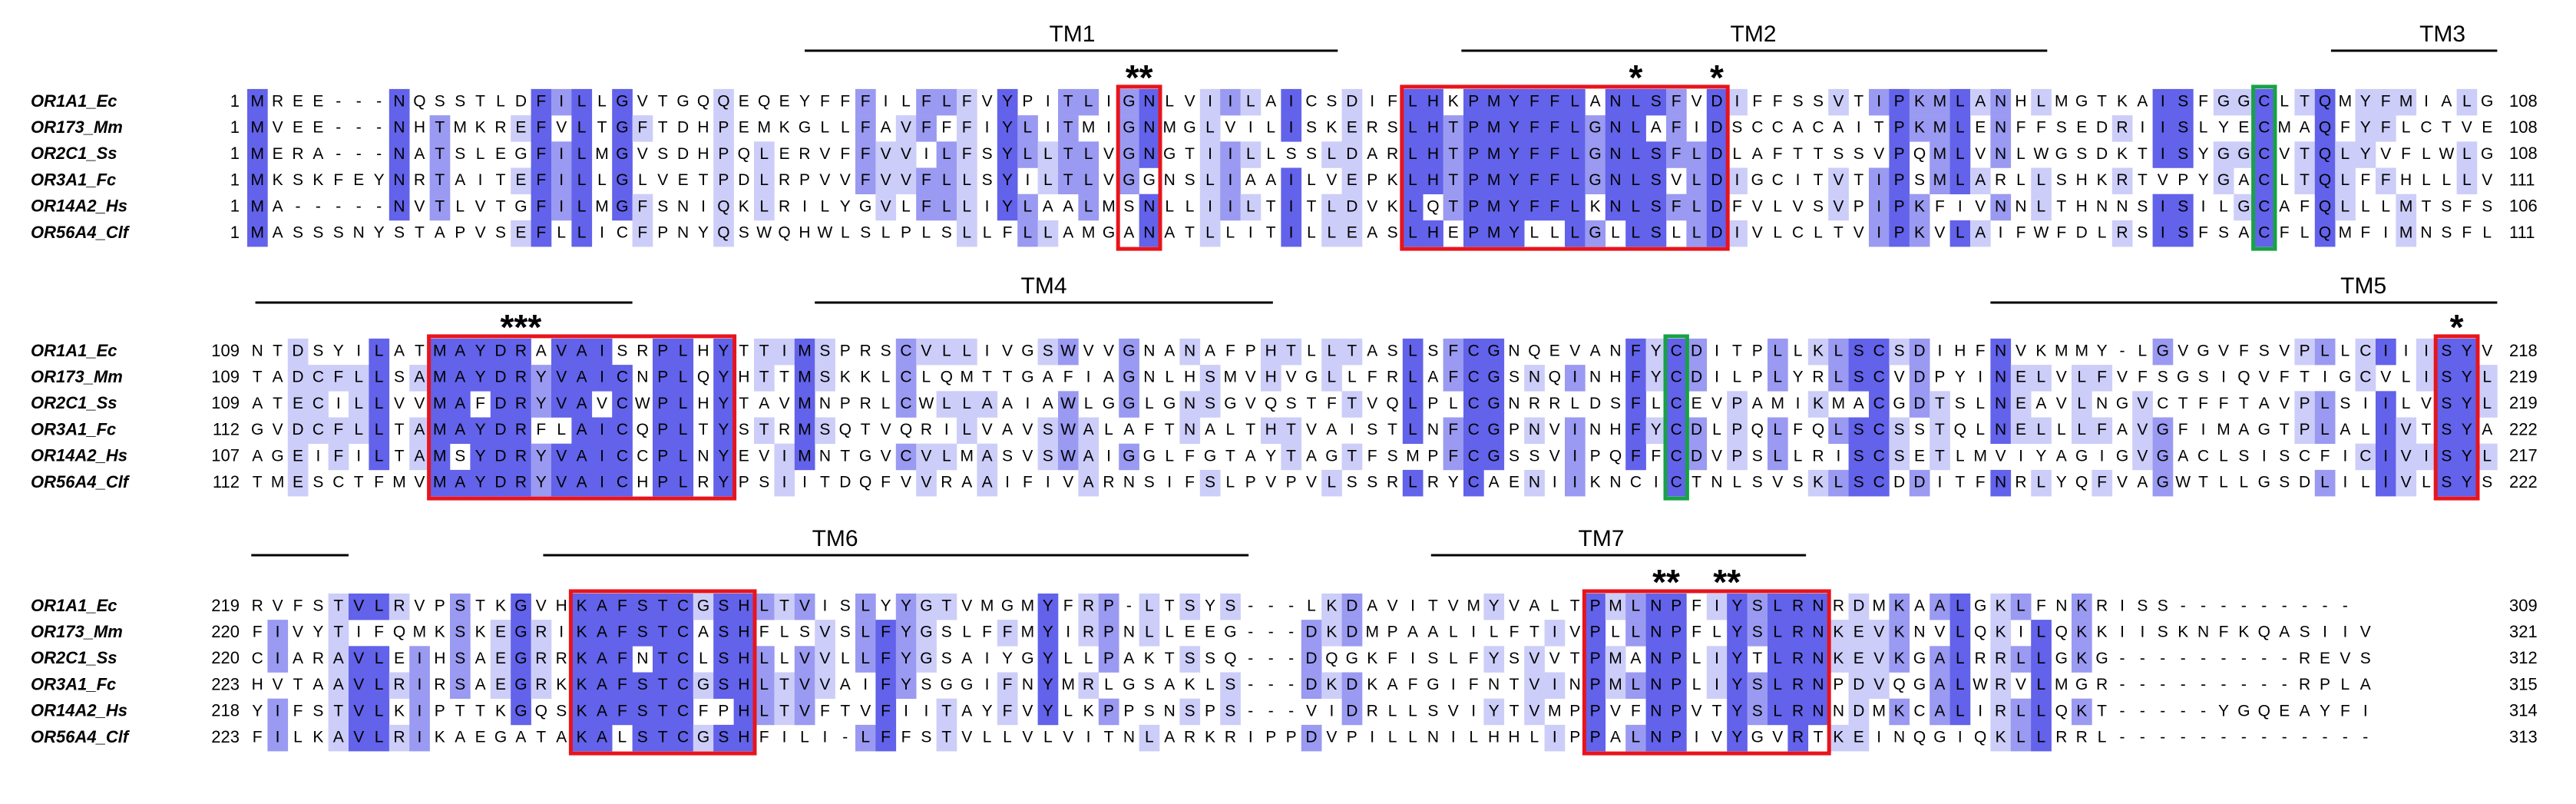 The height and width of the screenshot is (804, 2576). Describe the element at coordinates (2522, 180) in the screenshot. I see `end-position: 111` at that location.